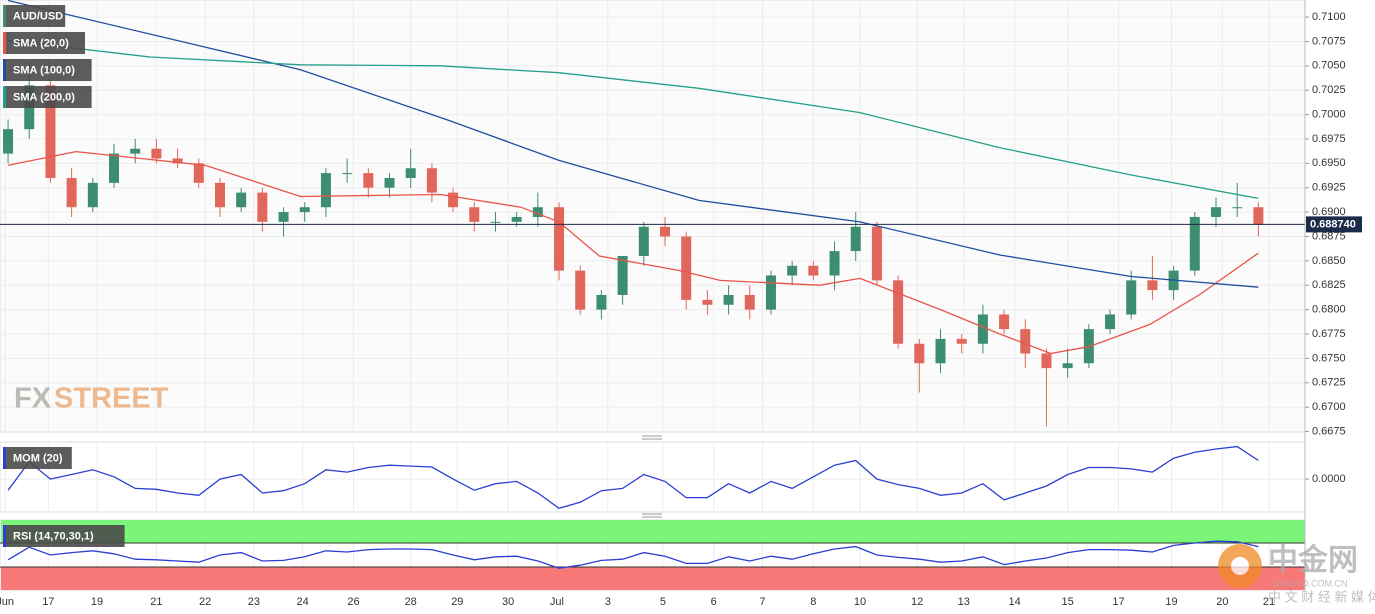 The height and width of the screenshot is (614, 1375). What do you see at coordinates (608, 602) in the screenshot?
I see `x-tick-label: 3` at bounding box center [608, 602].